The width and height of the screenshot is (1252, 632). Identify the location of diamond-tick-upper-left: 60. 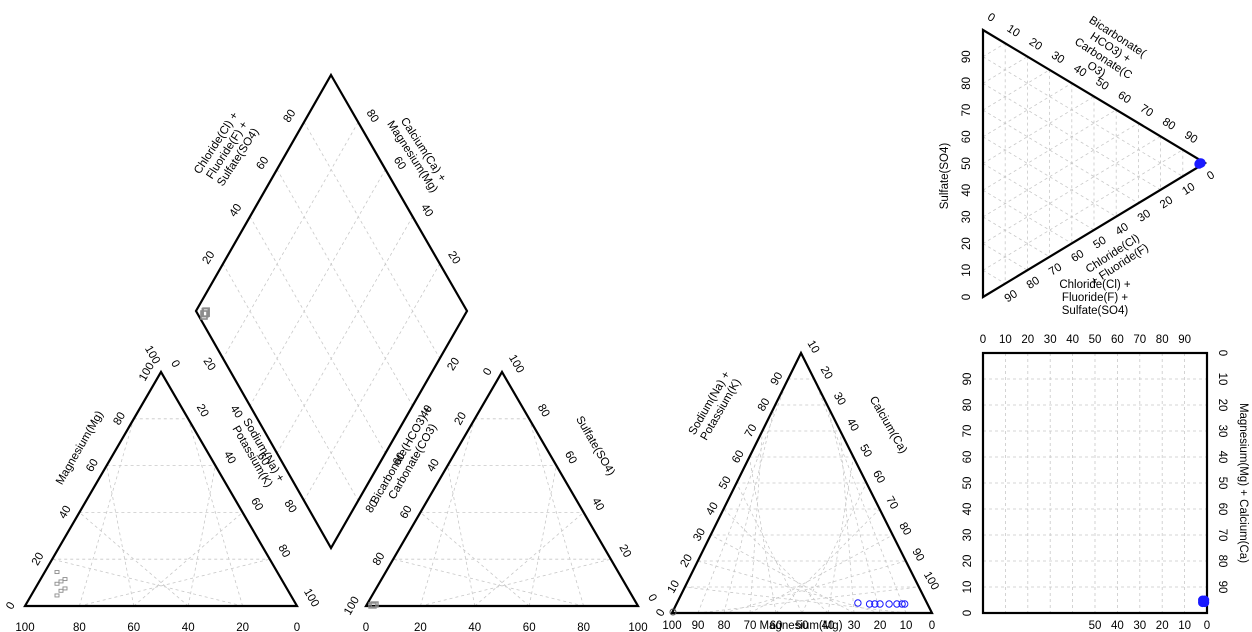
(263, 163).